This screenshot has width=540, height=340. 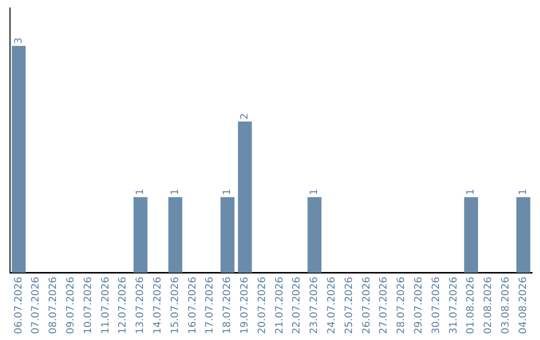 What do you see at coordinates (280, 305) in the screenshot?
I see `x-tick-label: 21.07.2026` at bounding box center [280, 305].